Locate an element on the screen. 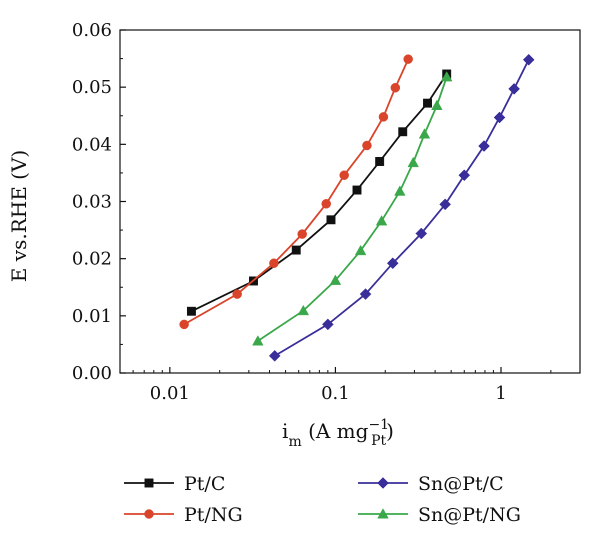 The width and height of the screenshot is (600, 544). x-tick-label: 1 is located at coordinates (500, 393).